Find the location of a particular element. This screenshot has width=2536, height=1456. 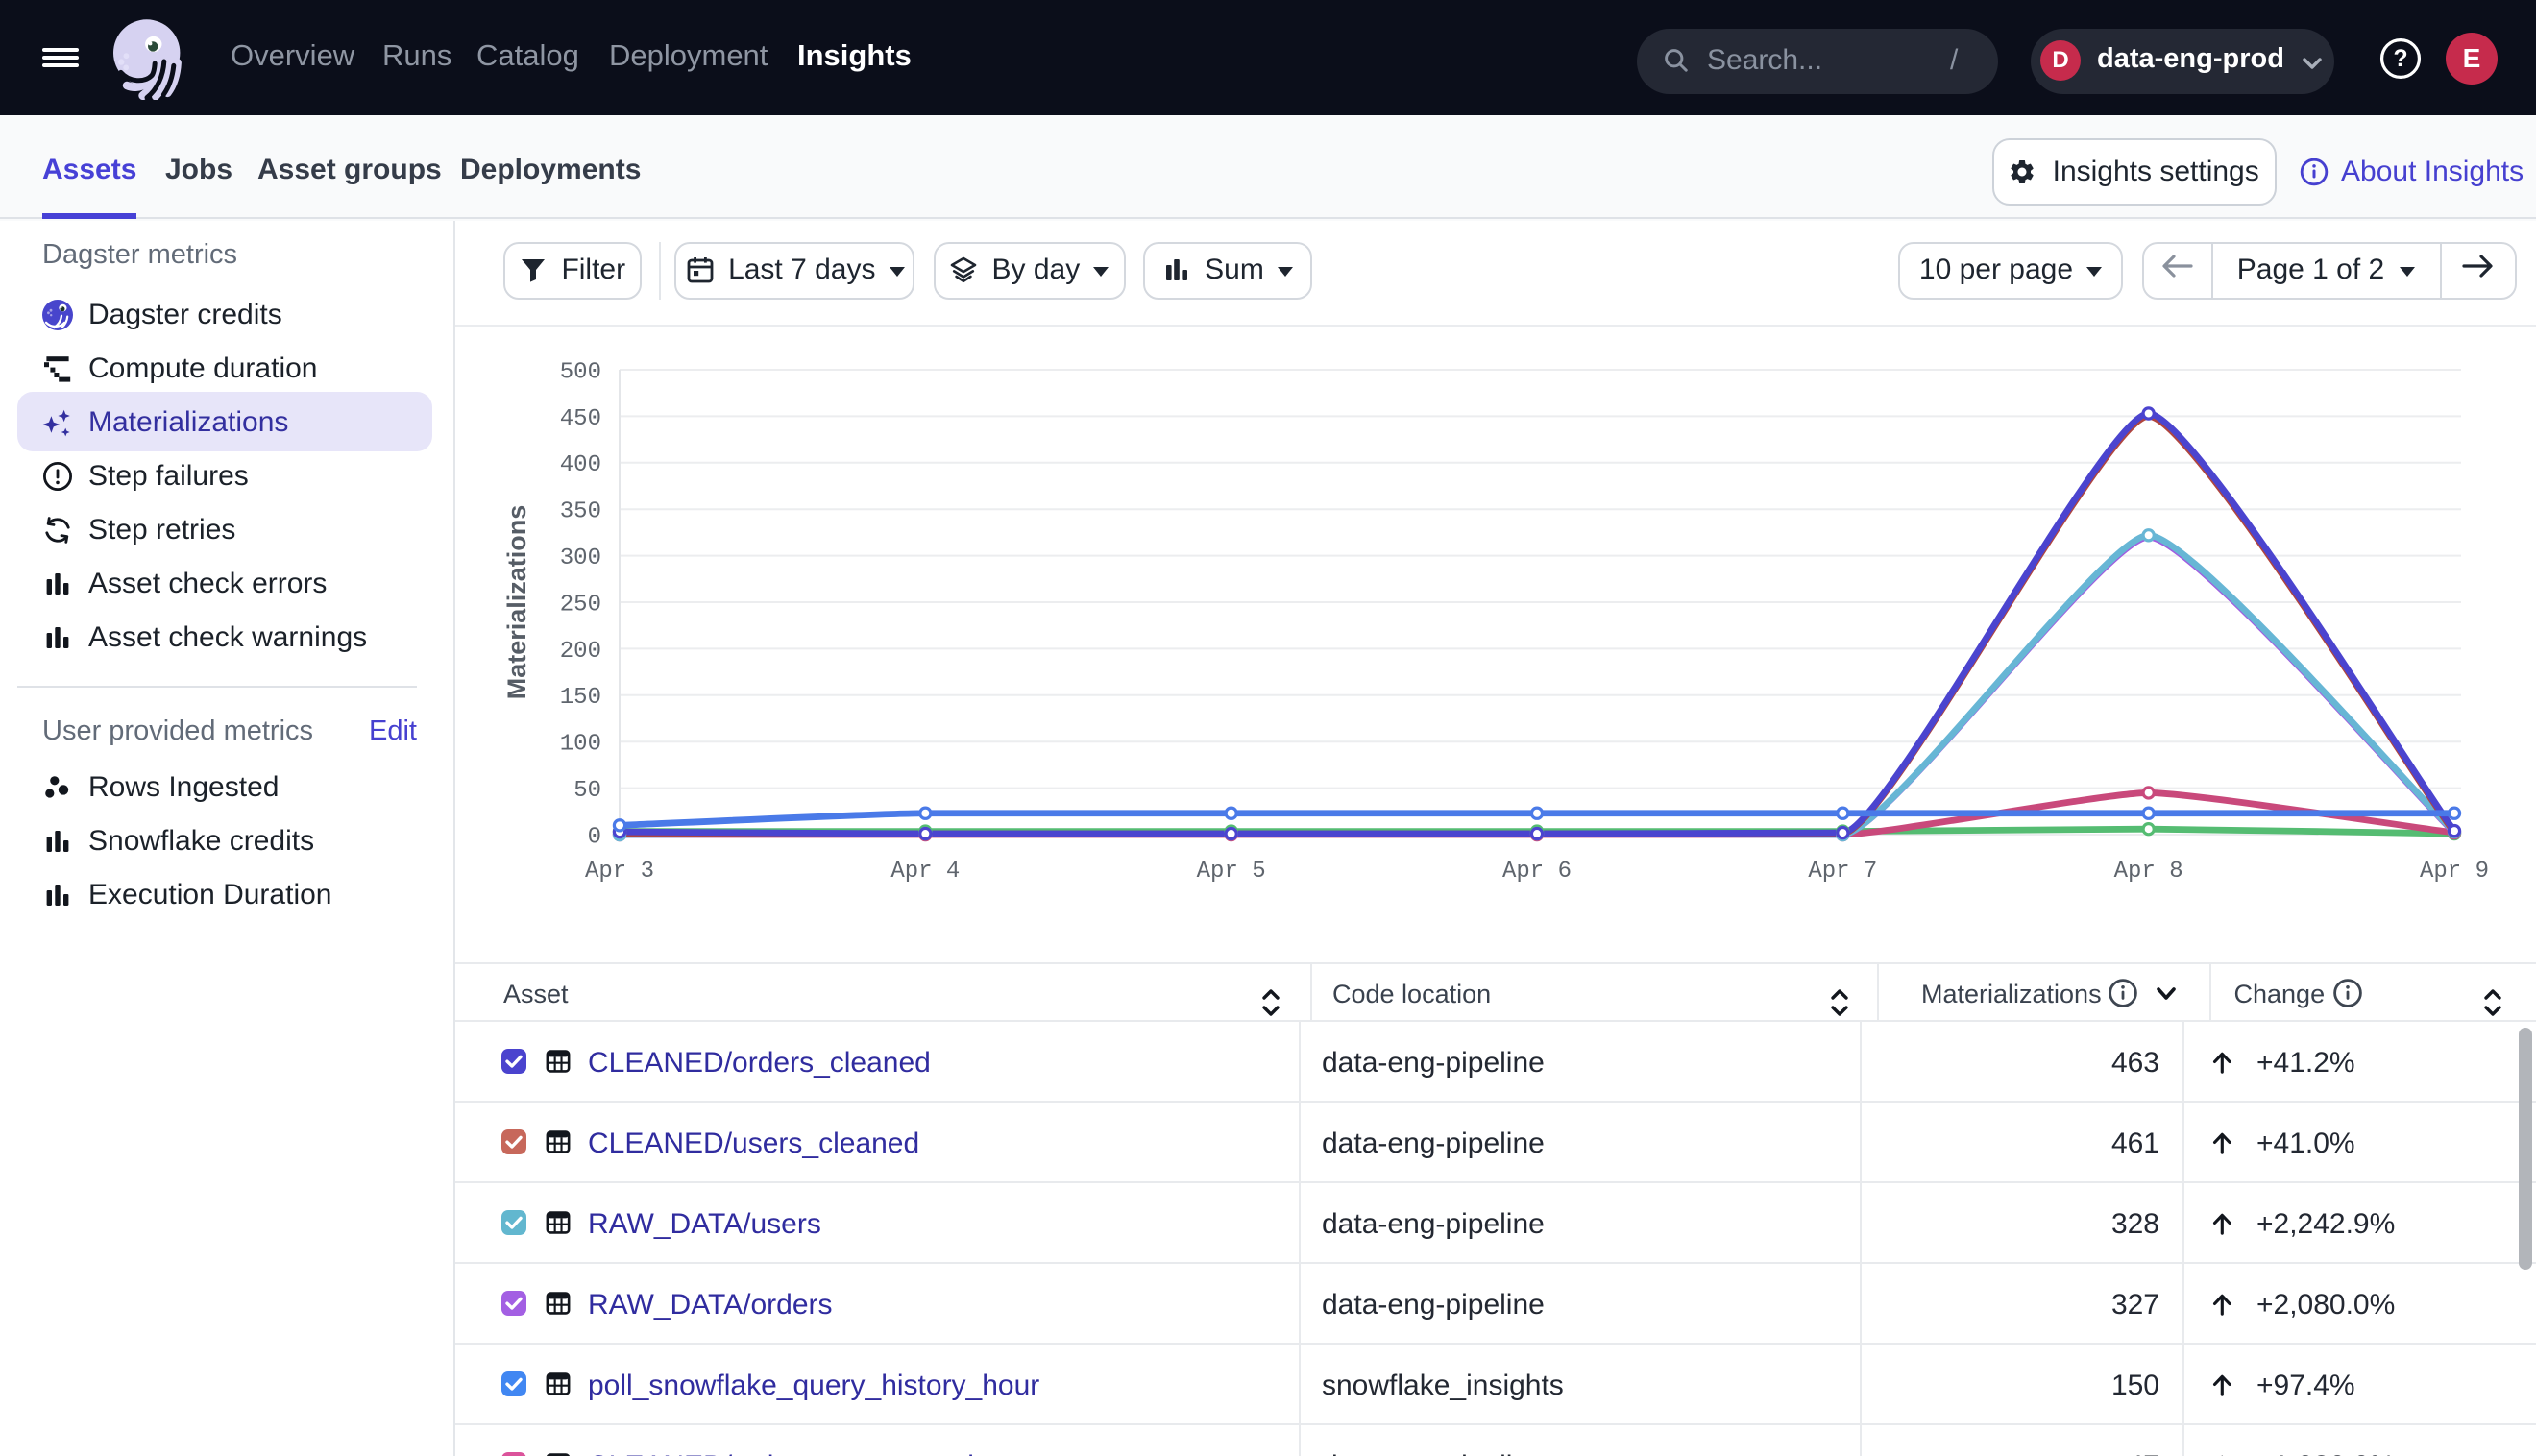

svg-text: 0 is located at coordinates (594, 837).